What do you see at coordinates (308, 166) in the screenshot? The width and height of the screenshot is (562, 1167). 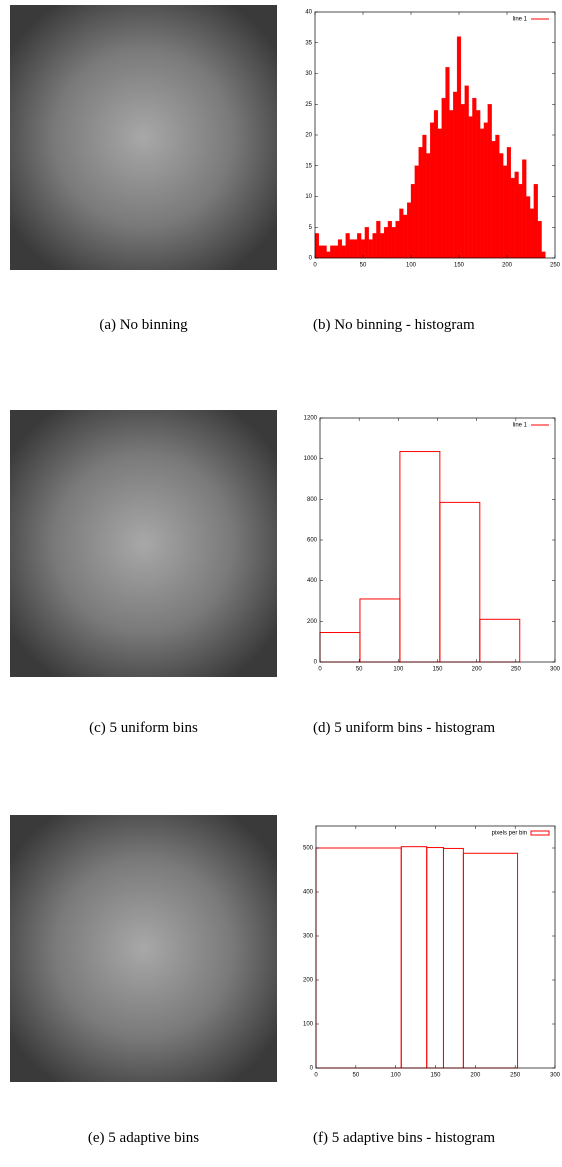 I see `y-tick-label: 15` at bounding box center [308, 166].